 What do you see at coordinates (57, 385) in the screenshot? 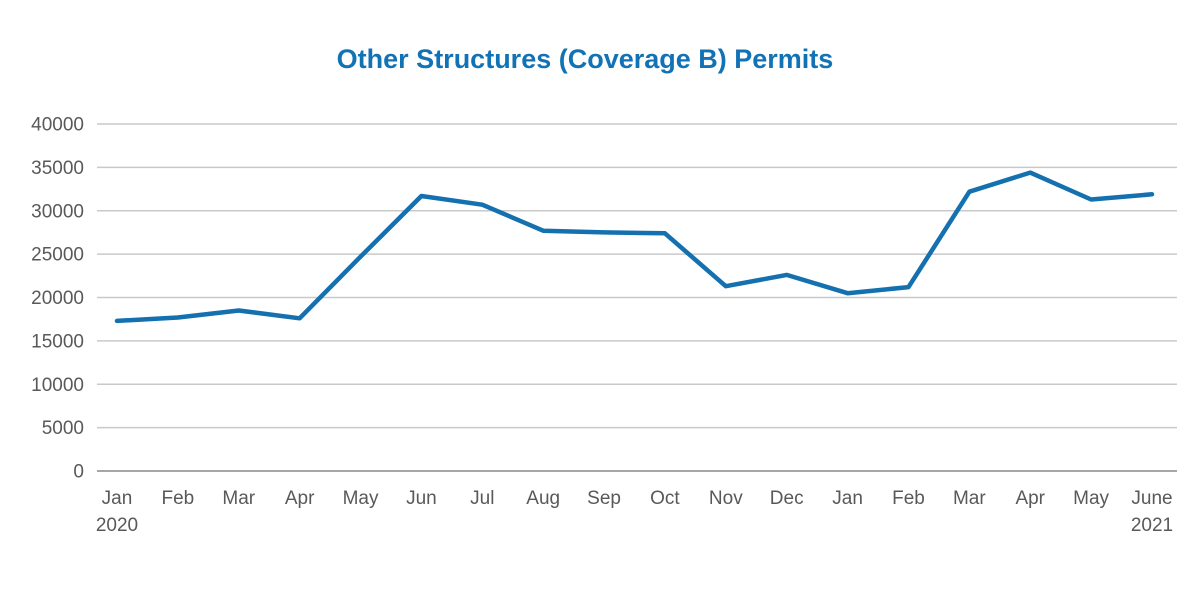
I see `y-axis-tick-label: 10000` at bounding box center [57, 385].